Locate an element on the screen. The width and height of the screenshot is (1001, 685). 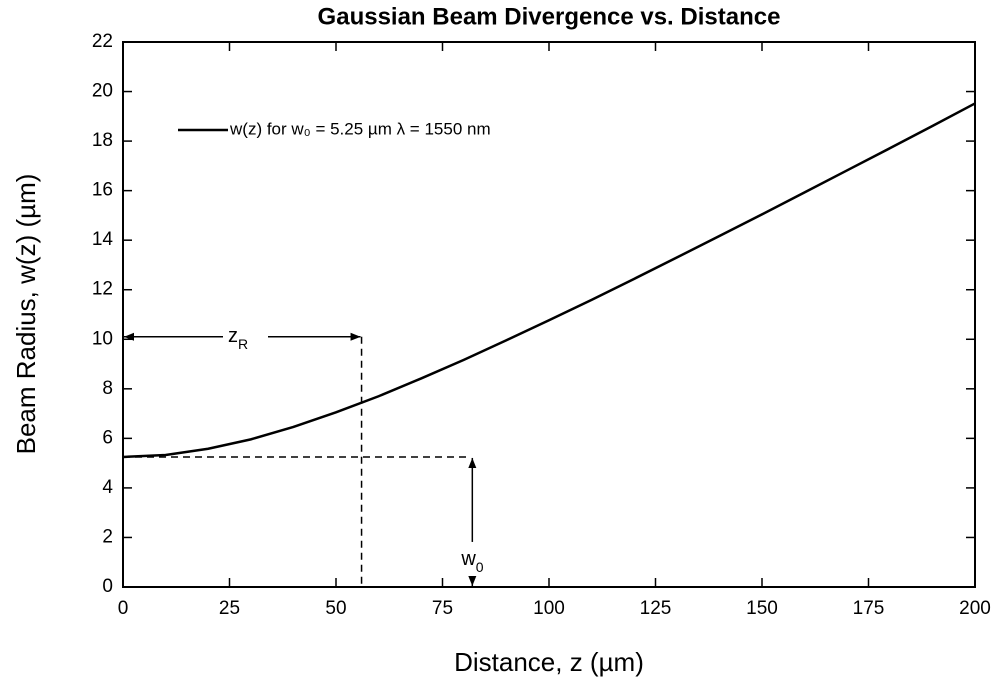
x-tick-label: 150 is located at coordinates (762, 608).